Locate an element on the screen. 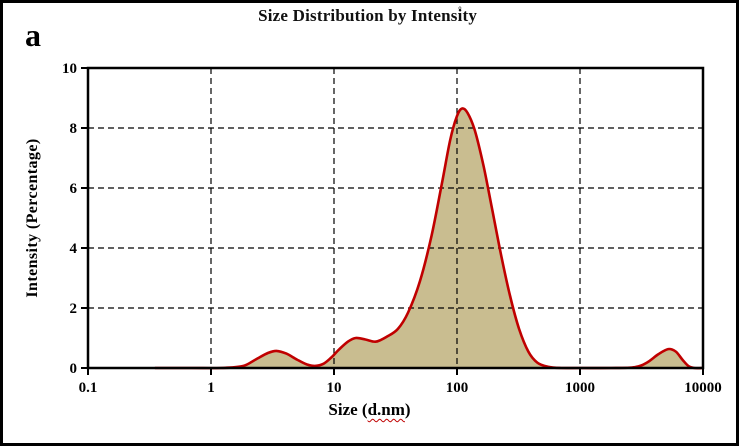 This screenshot has height=446, width=739. chart-title: Size Distribution by Intensity° is located at coordinates (369, 15).